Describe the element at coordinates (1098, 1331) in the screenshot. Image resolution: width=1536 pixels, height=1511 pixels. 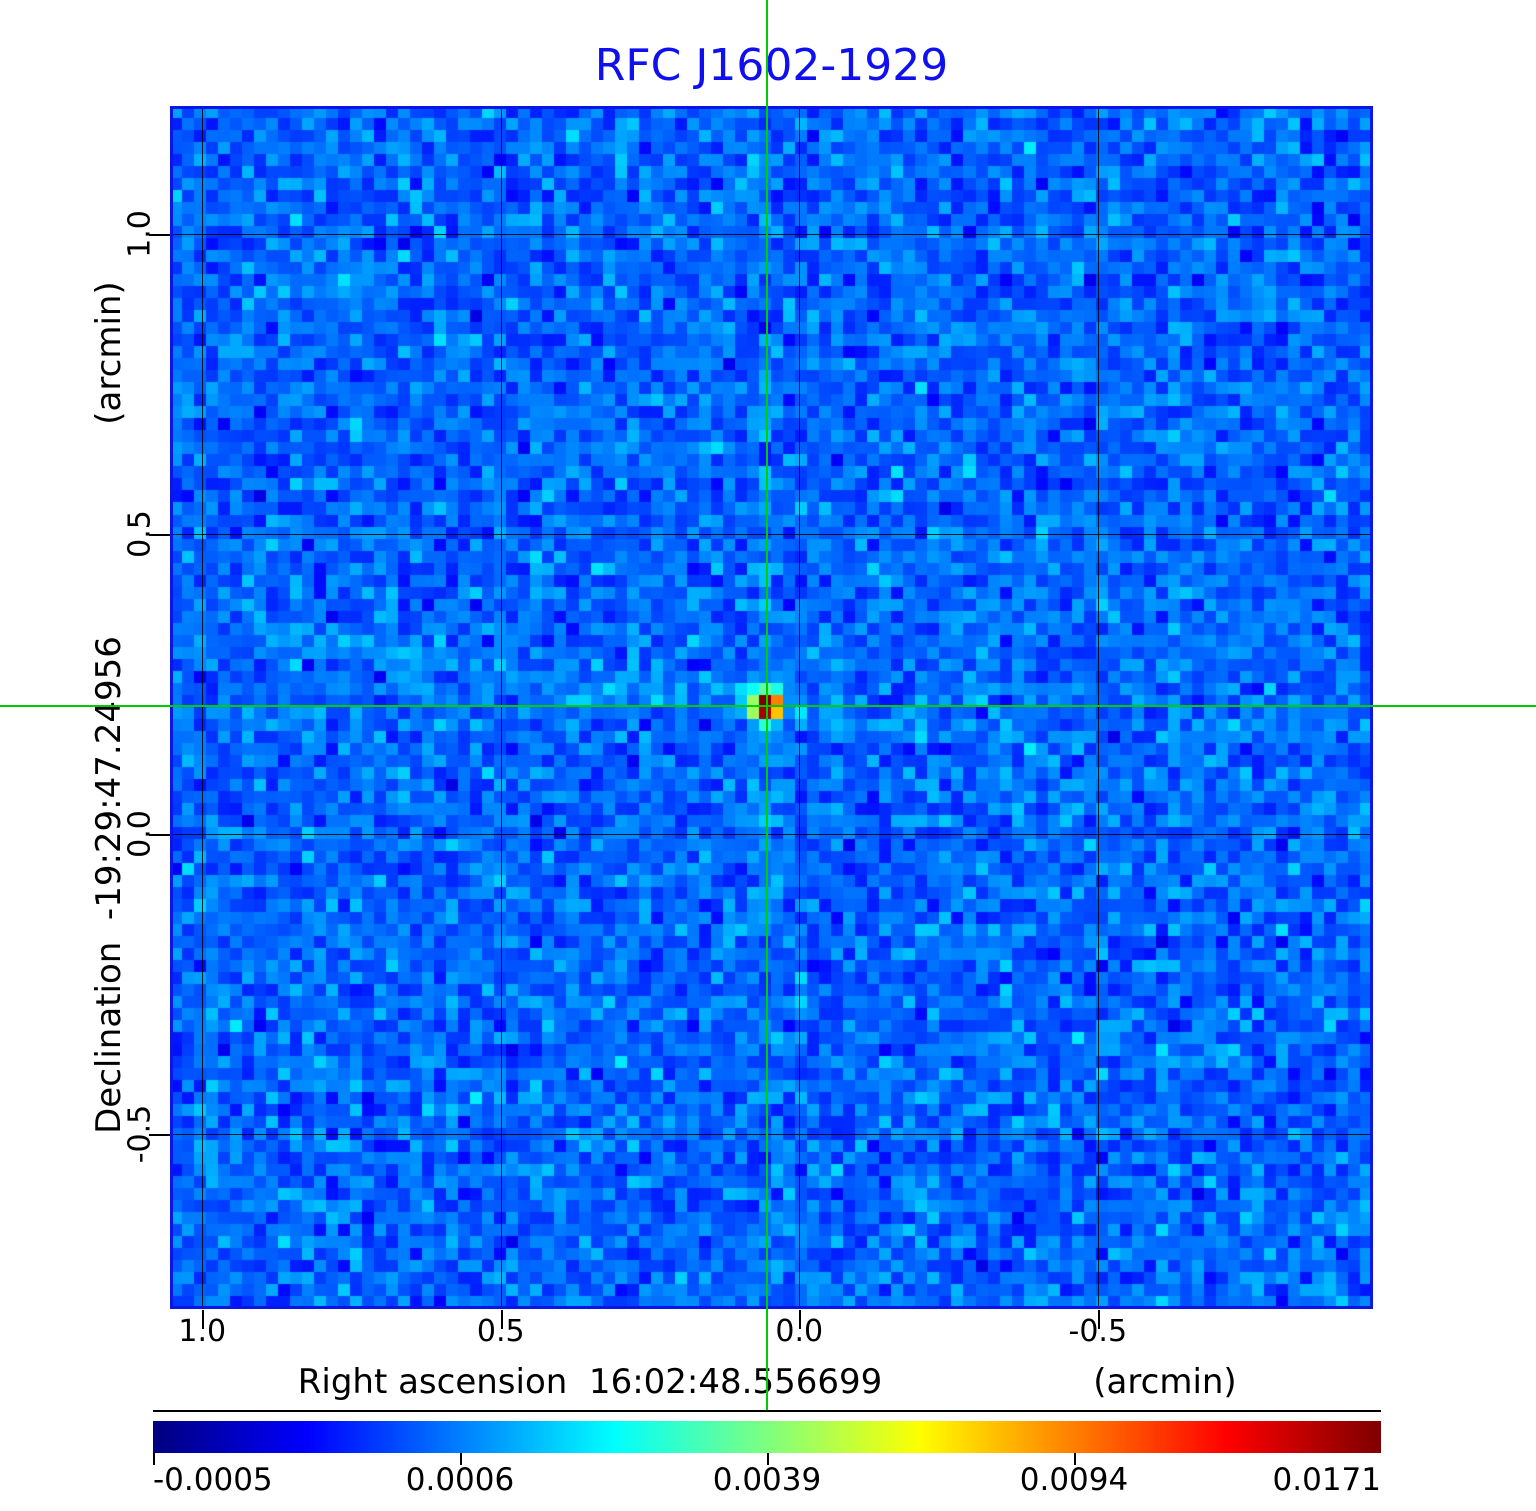
I see `x-tick-label: -0.5` at that location.